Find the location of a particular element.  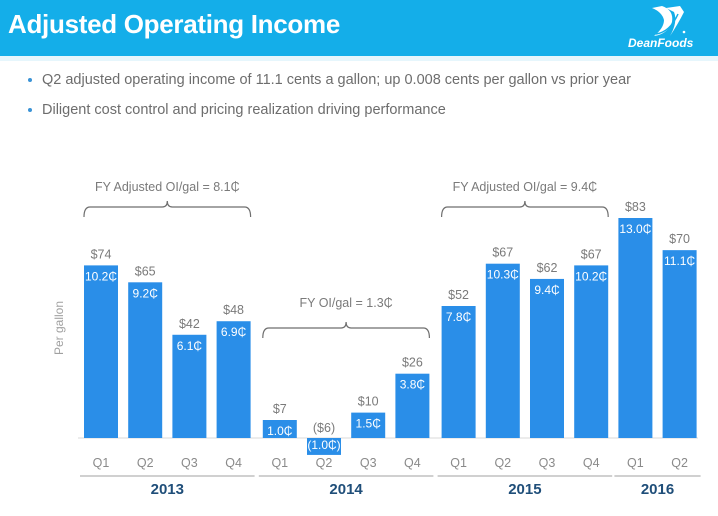

annotation-label: FY OI/gal = 1.3₵ is located at coordinates (345, 303).